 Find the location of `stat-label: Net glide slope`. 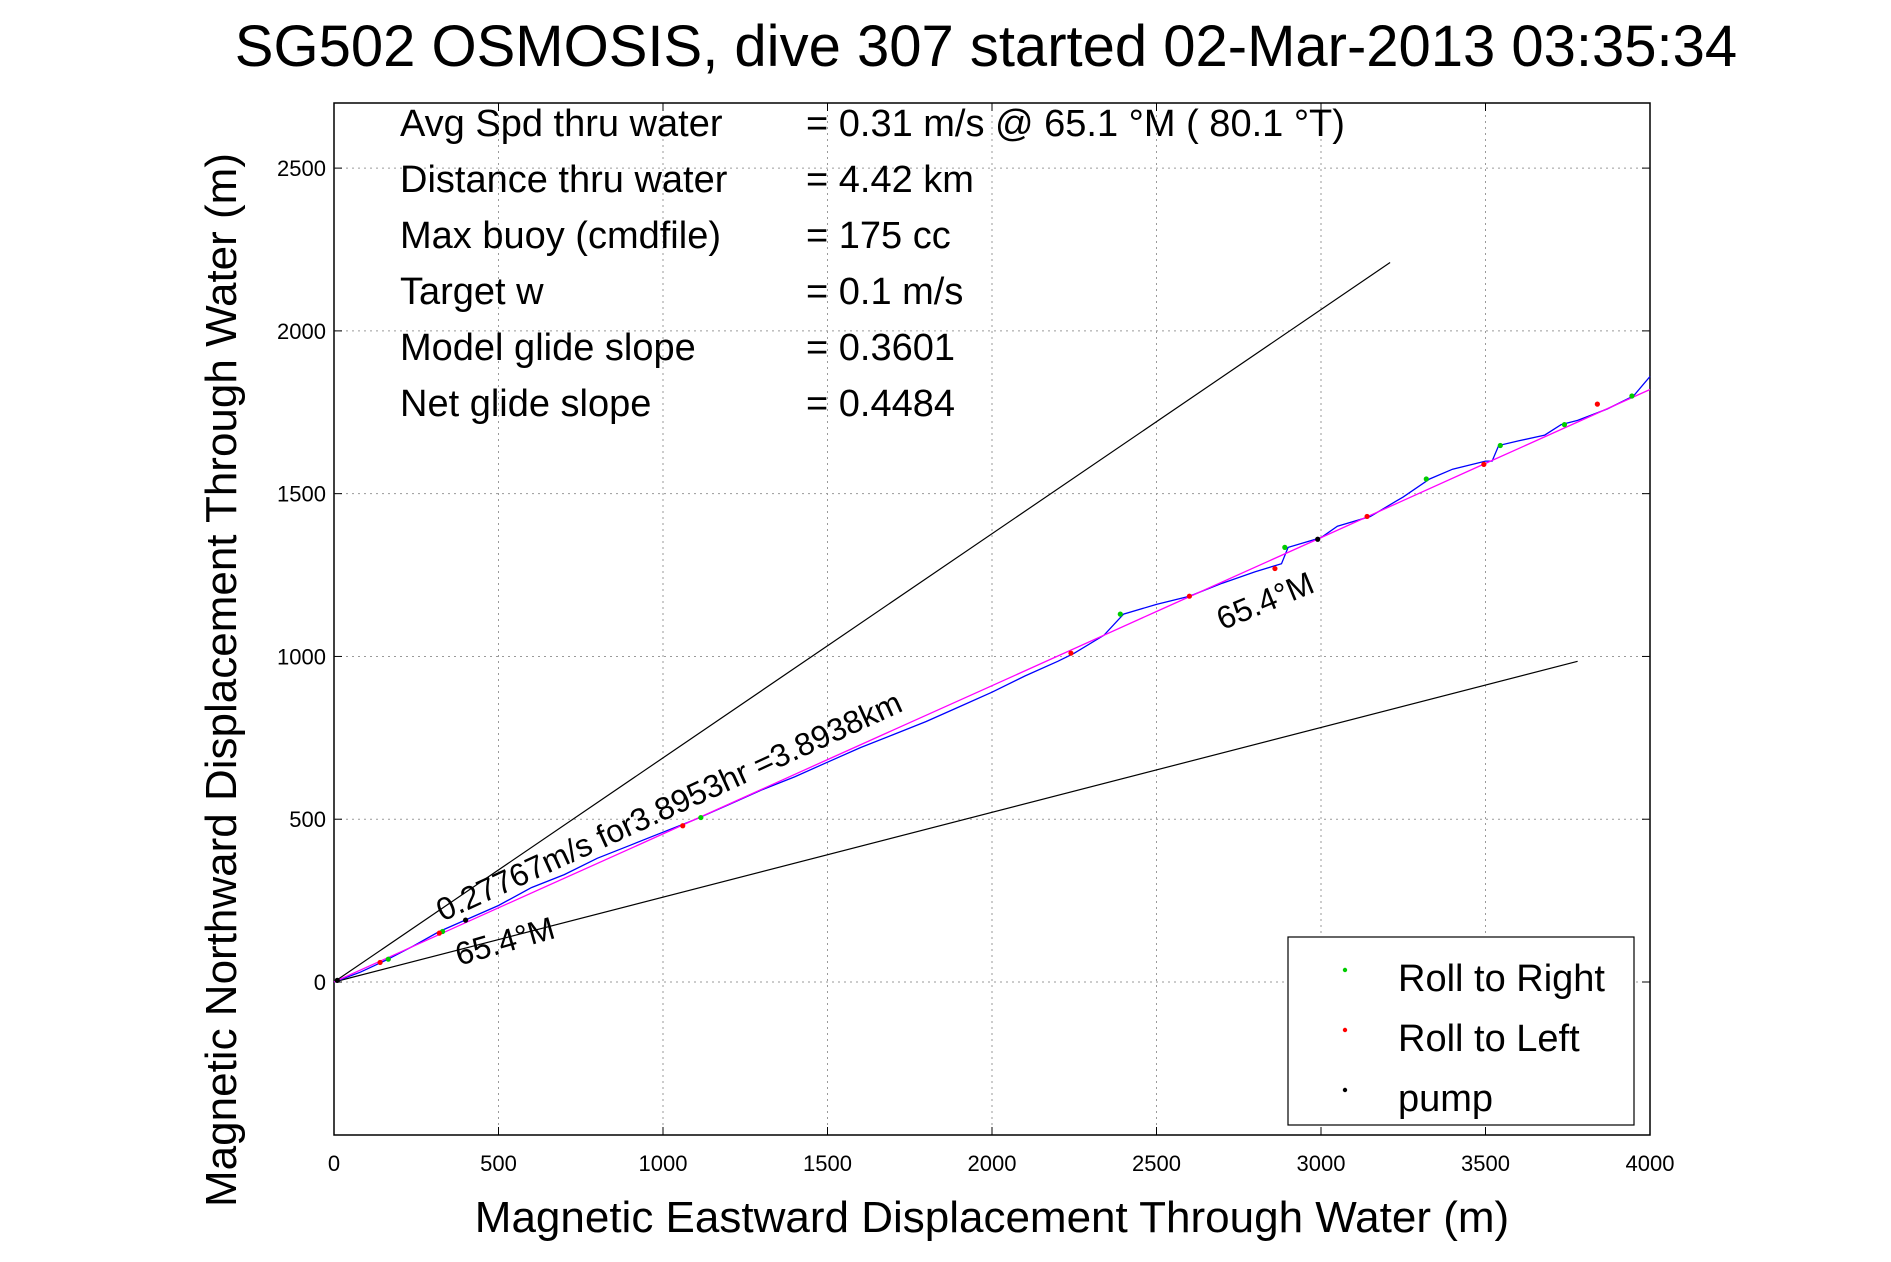

stat-label: Net glide slope is located at coordinates (525, 404).